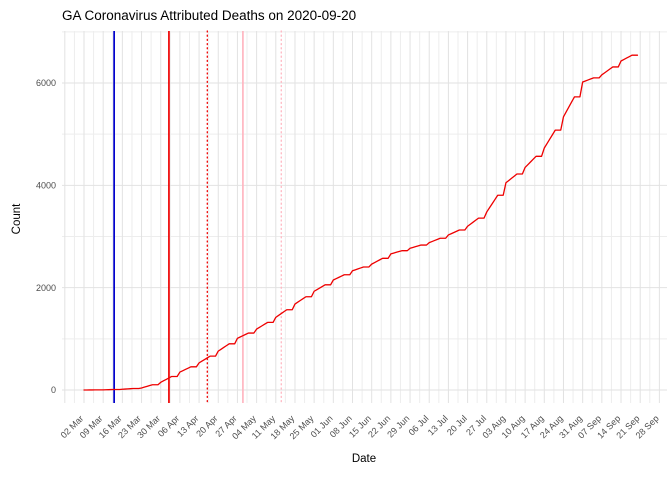 This screenshot has width=672, height=485. I want to click on y-tick-label: 0, so click(53, 390).